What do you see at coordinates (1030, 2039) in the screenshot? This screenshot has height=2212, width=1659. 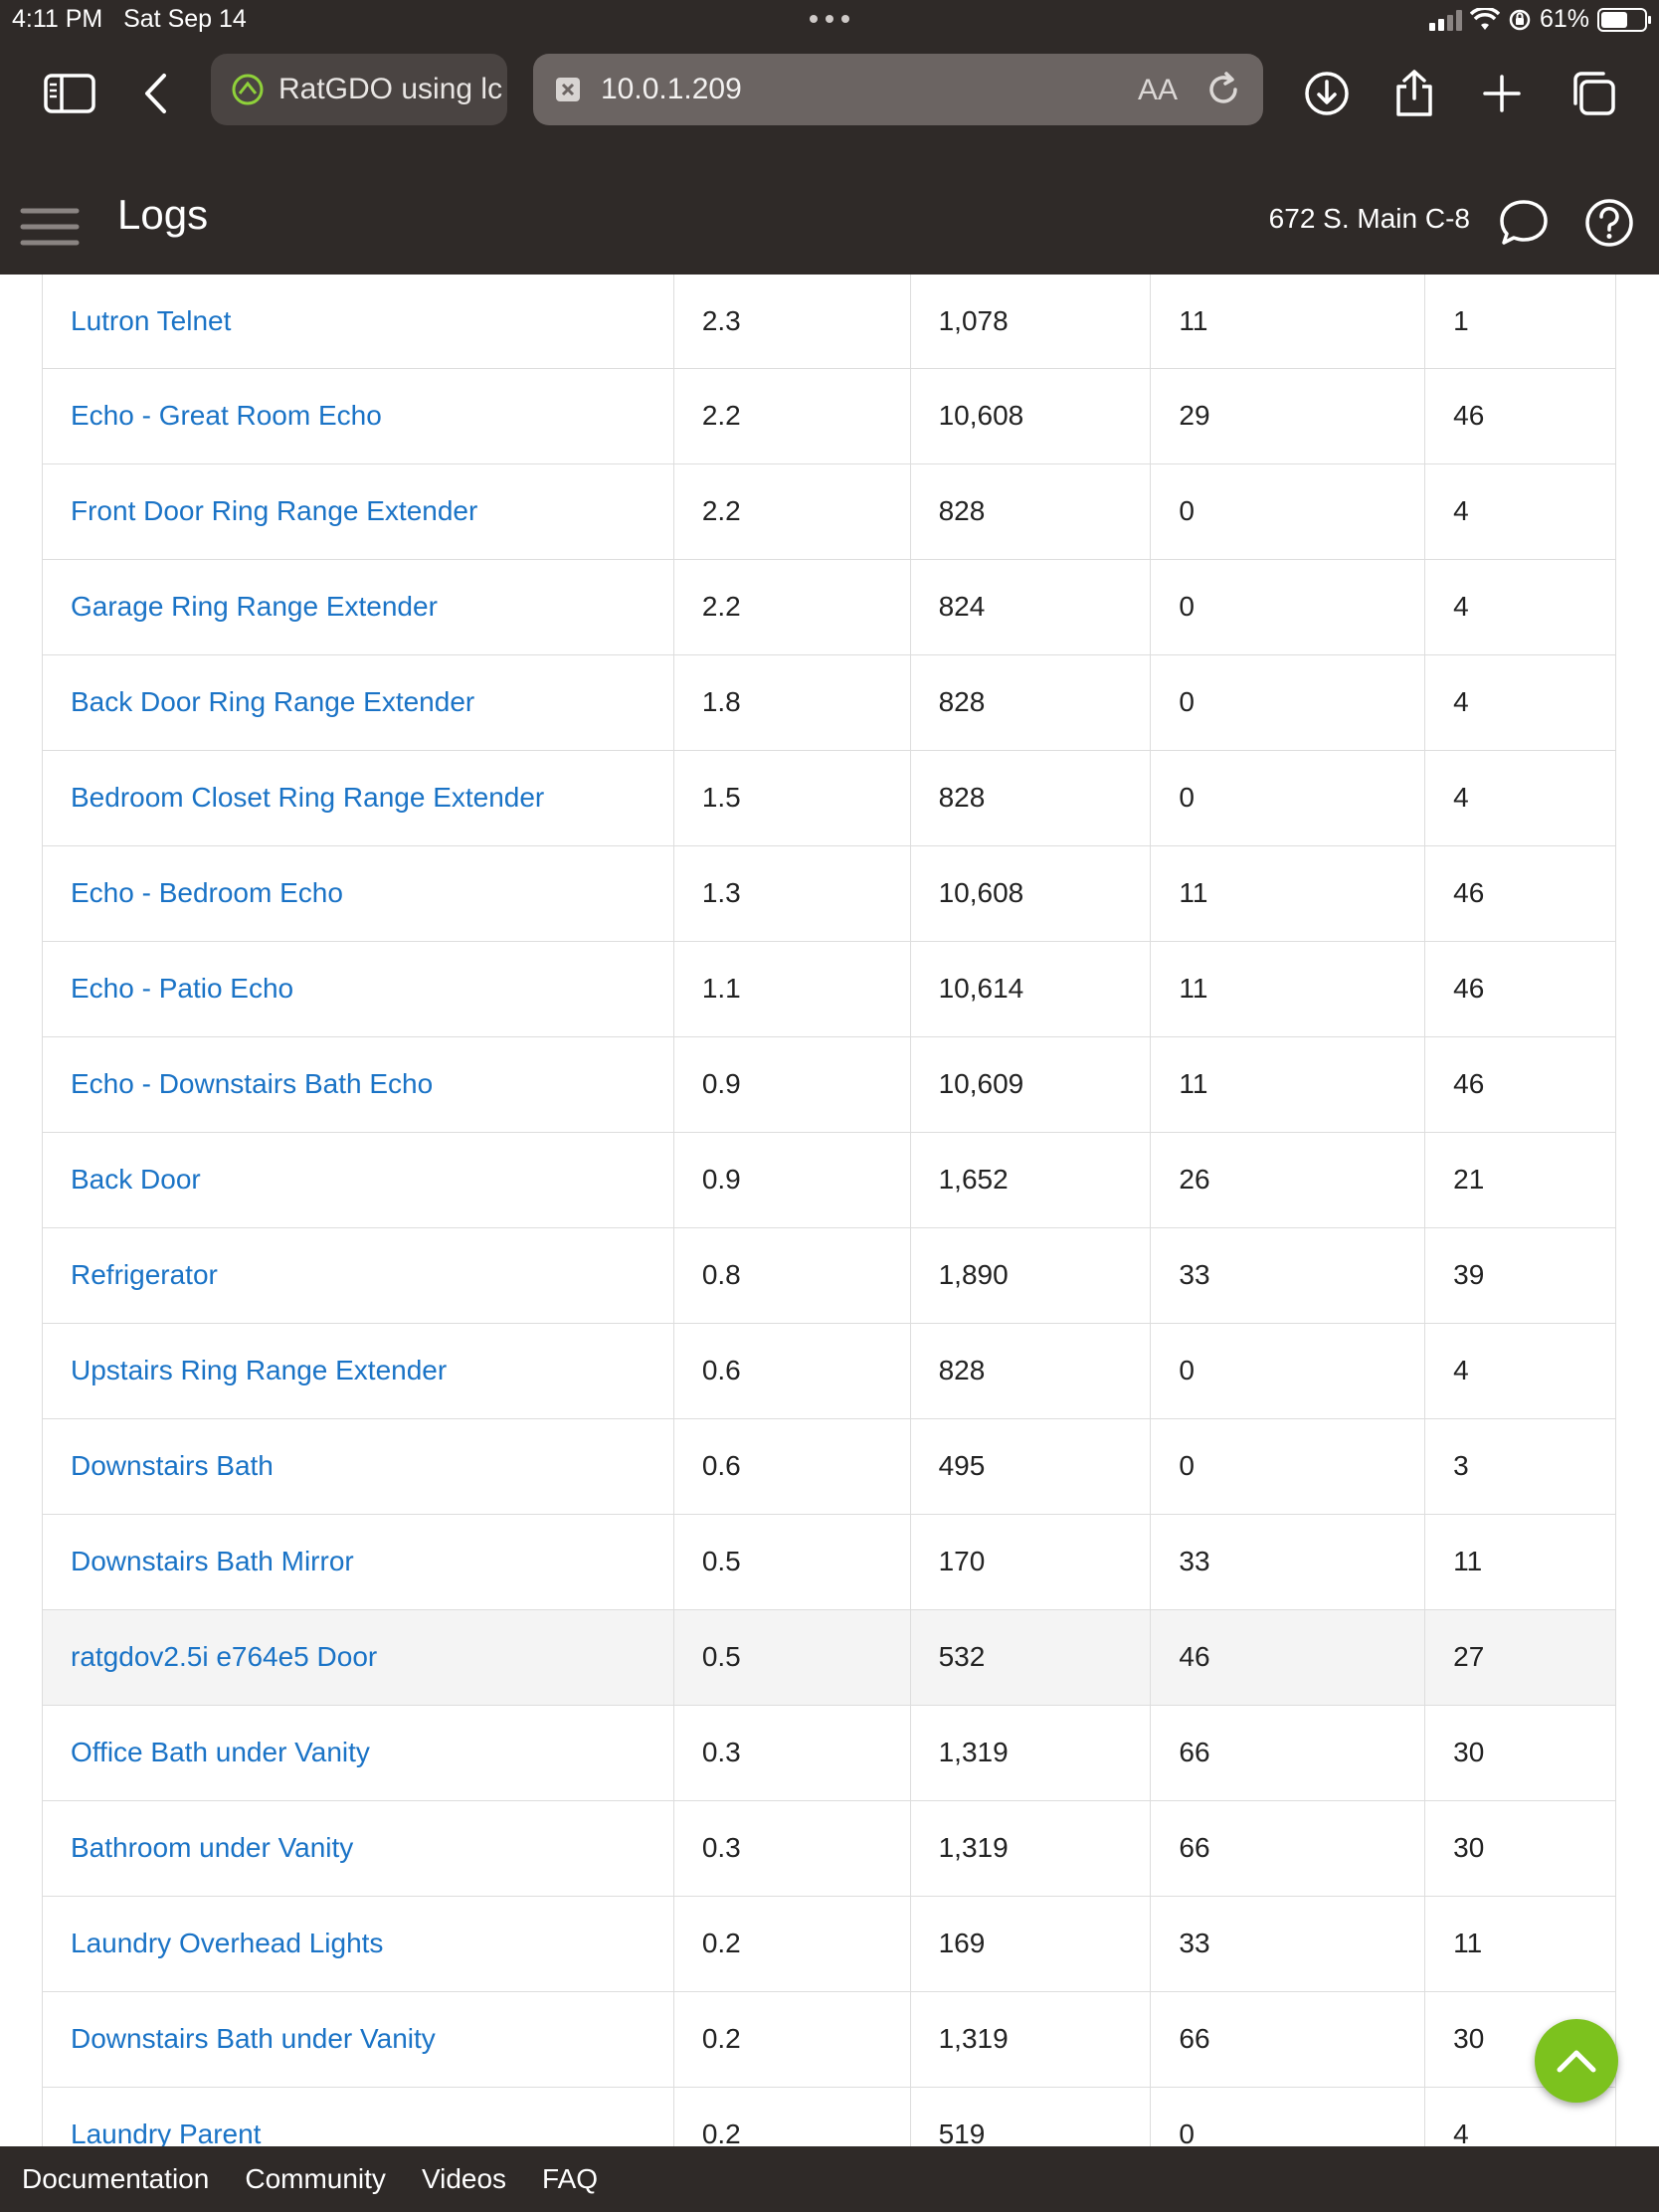 I see `value-cell: 1,319` at bounding box center [1030, 2039].